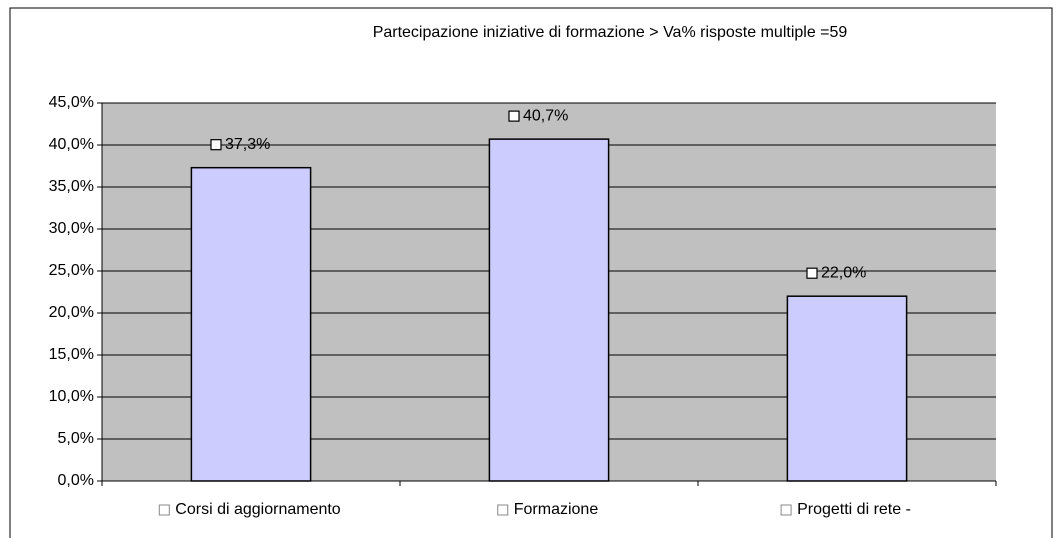 The image size is (1061, 538). What do you see at coordinates (71, 228) in the screenshot?
I see `y-tick-label: 30,0%` at bounding box center [71, 228].